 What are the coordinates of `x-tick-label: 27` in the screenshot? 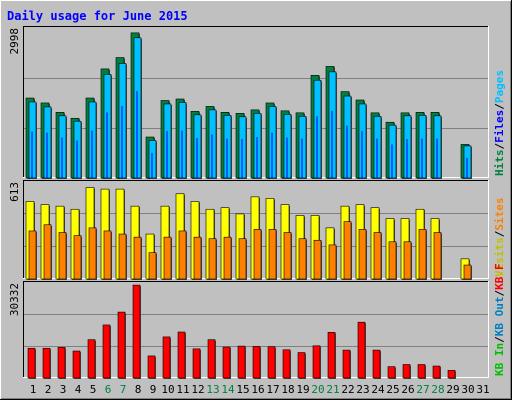 It's located at (422, 389).